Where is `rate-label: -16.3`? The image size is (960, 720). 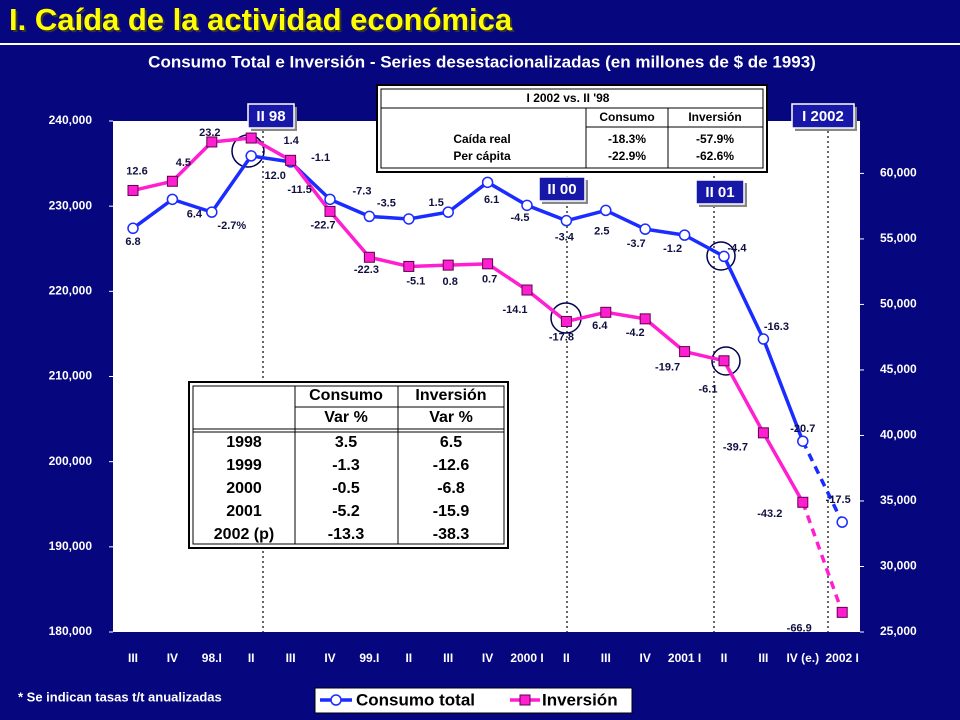 rate-label: -16.3 is located at coordinates (776, 327).